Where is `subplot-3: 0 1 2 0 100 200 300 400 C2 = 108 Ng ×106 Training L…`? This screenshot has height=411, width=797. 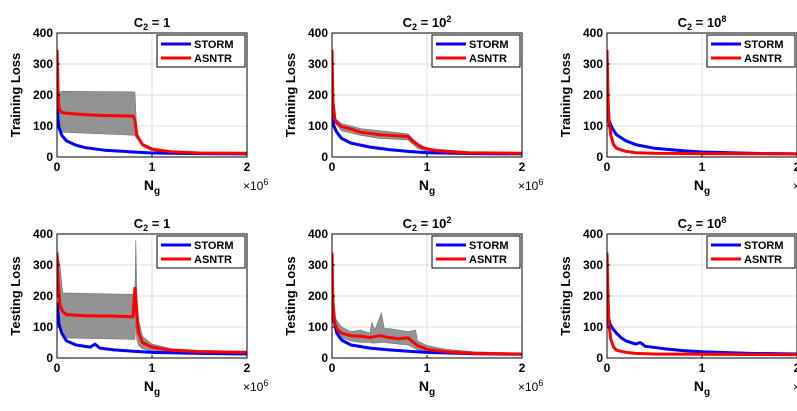 subplot-3: 0 1 2 0 100 200 300 400 C2 = 108 Ng ×106 Training L… is located at coordinates (677, 105).